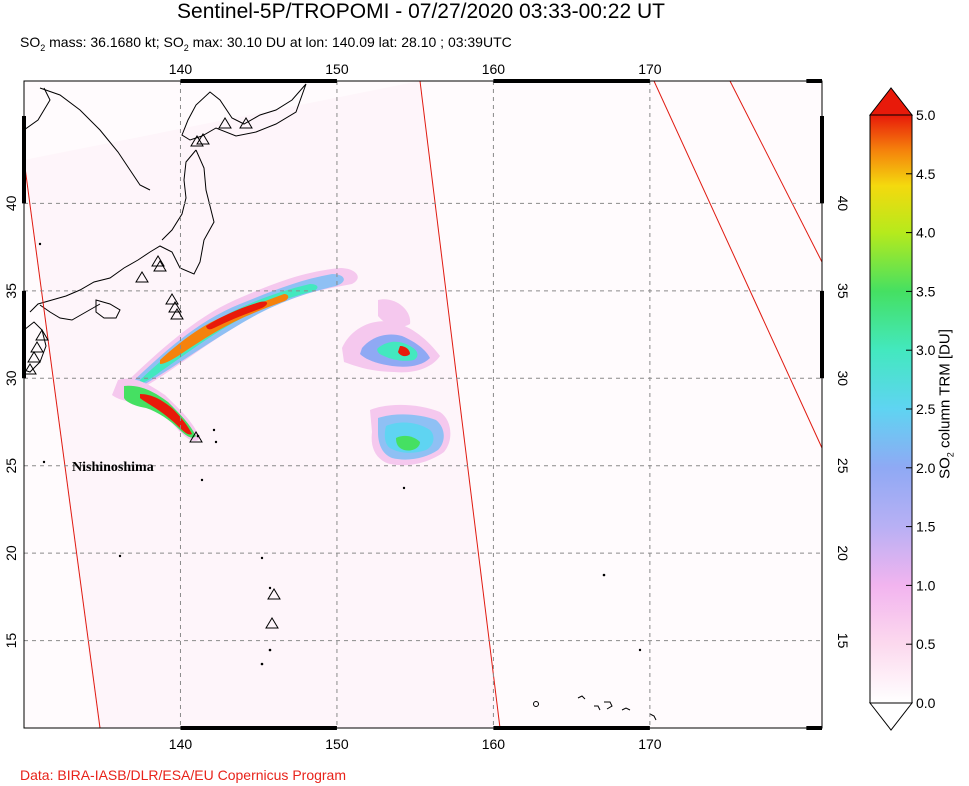 The image size is (969, 786). What do you see at coordinates (281, 367) in the screenshot?
I see `so2-plume` at bounding box center [281, 367].